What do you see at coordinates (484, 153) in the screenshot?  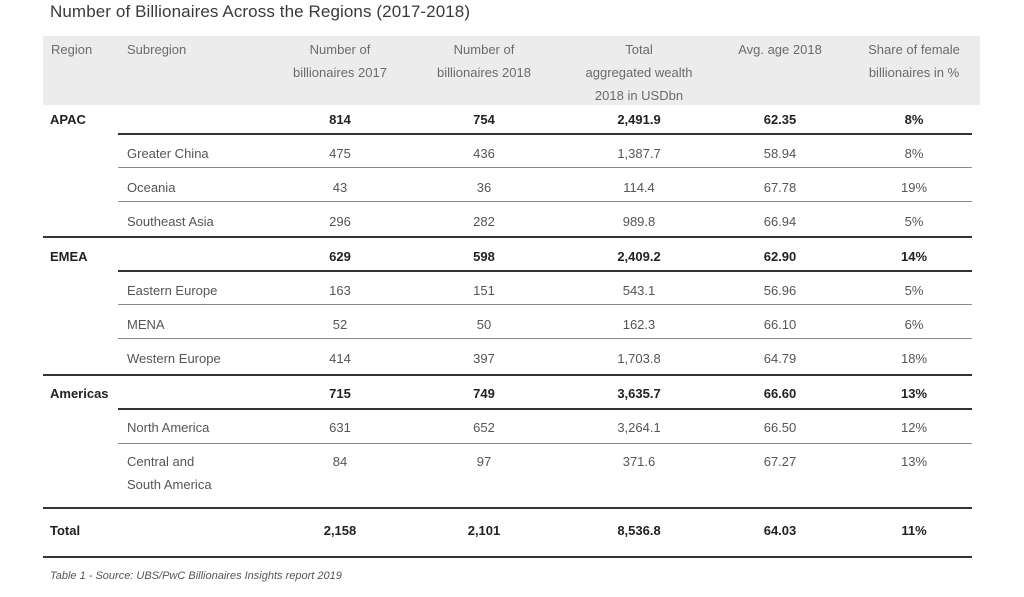 I see `b2018-cell: 436` at bounding box center [484, 153].